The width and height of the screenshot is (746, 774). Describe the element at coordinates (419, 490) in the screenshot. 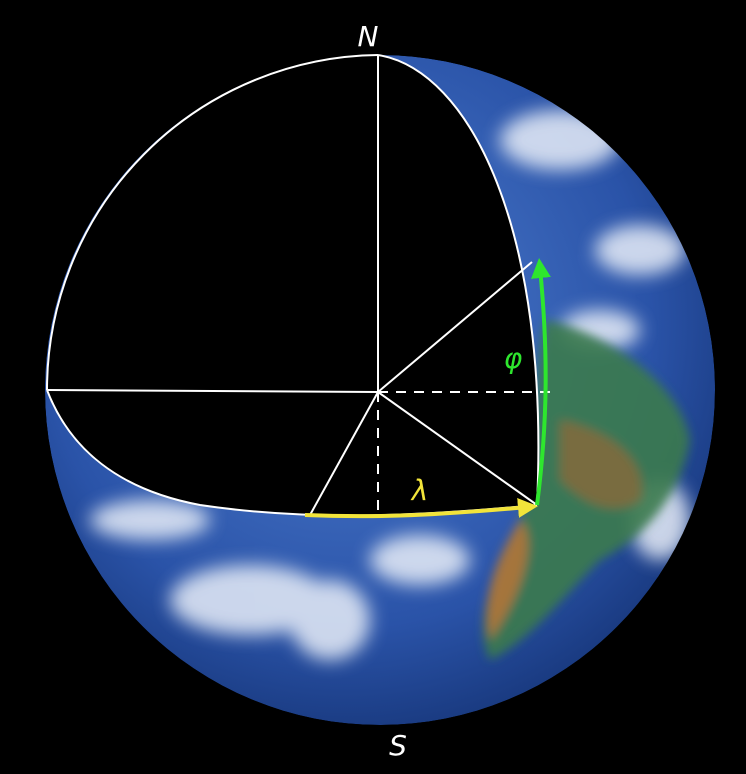

I see `longitude-label: λ` at that location.